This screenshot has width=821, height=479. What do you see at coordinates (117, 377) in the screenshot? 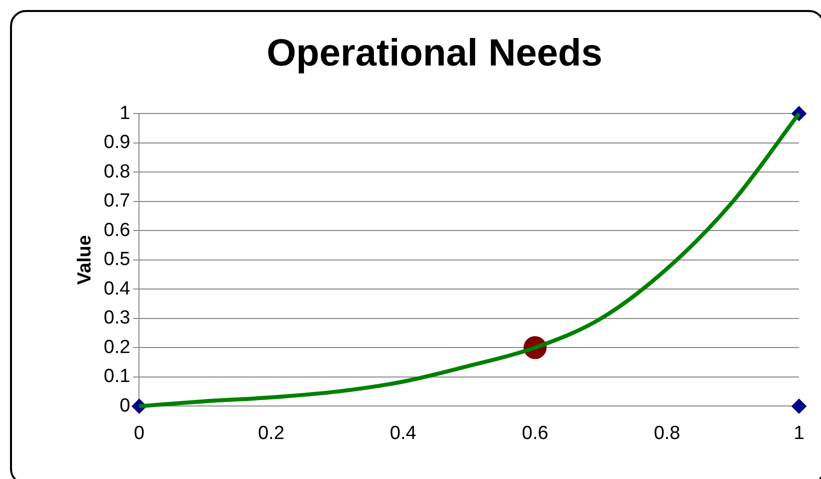
I see `y-tick-label: 0.1` at bounding box center [117, 377].